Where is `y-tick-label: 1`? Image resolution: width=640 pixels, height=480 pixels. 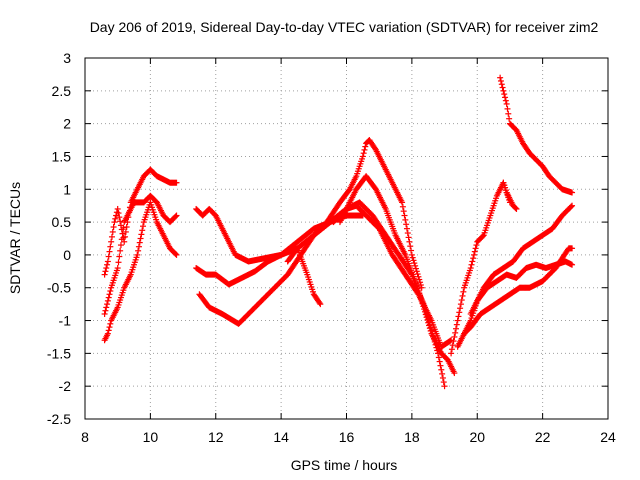 y-tick-label: 1 is located at coordinates (67, 189).